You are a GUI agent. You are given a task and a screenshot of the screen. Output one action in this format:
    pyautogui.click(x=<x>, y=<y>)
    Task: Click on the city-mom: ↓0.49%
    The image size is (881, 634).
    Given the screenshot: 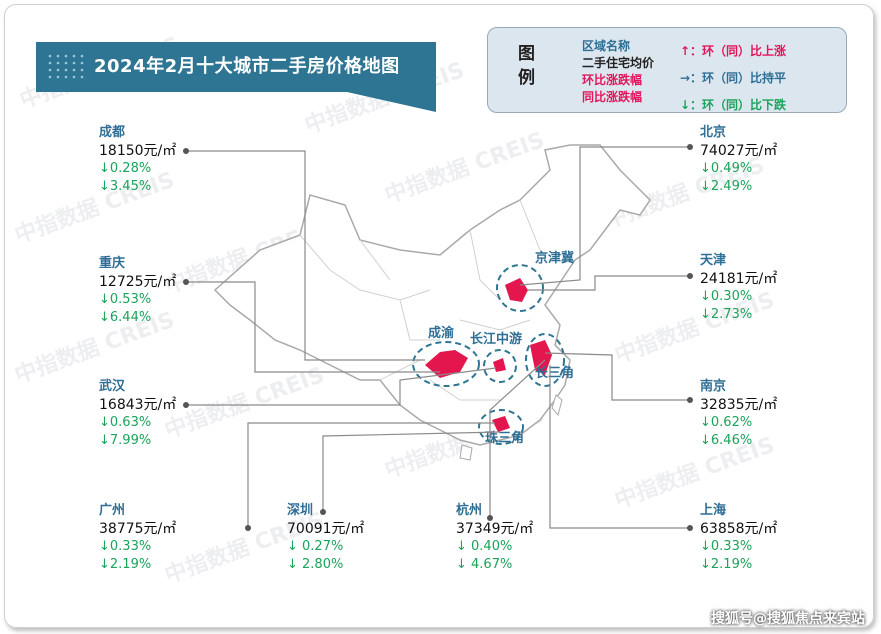 What is the action you would take?
    pyautogui.click(x=726, y=168)
    